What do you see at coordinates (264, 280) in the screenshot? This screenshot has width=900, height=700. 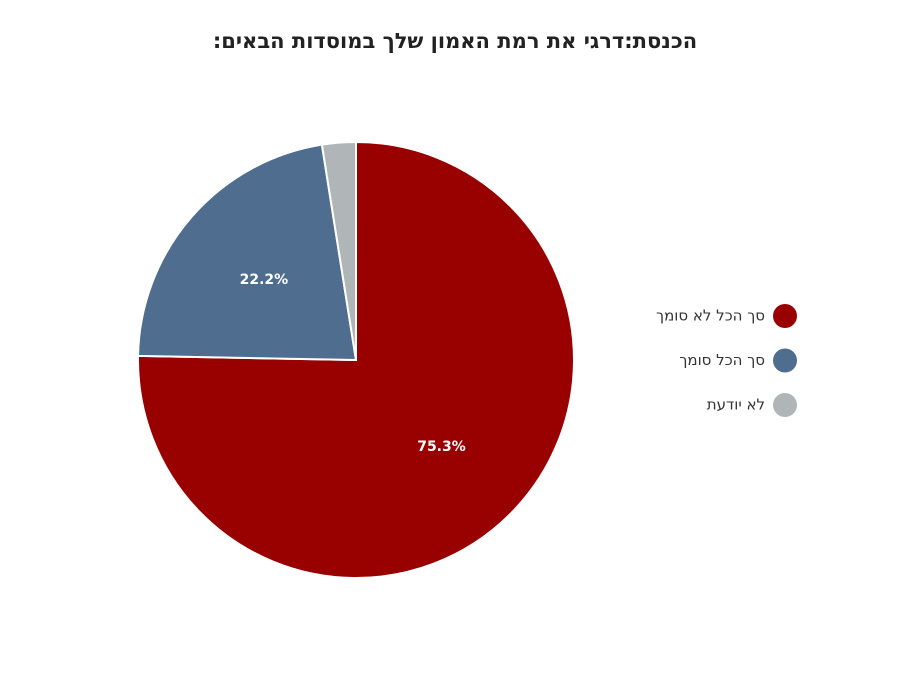 I see `value-label: 22.2%` at bounding box center [264, 280].